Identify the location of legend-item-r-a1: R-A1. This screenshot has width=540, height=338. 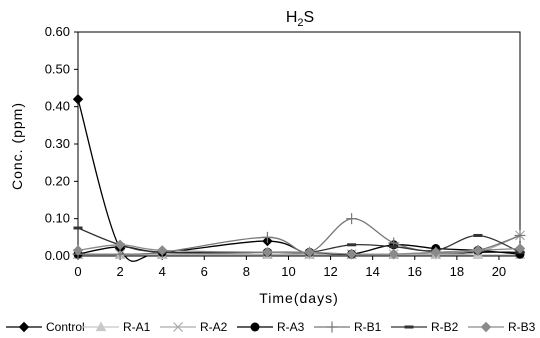
(117, 327).